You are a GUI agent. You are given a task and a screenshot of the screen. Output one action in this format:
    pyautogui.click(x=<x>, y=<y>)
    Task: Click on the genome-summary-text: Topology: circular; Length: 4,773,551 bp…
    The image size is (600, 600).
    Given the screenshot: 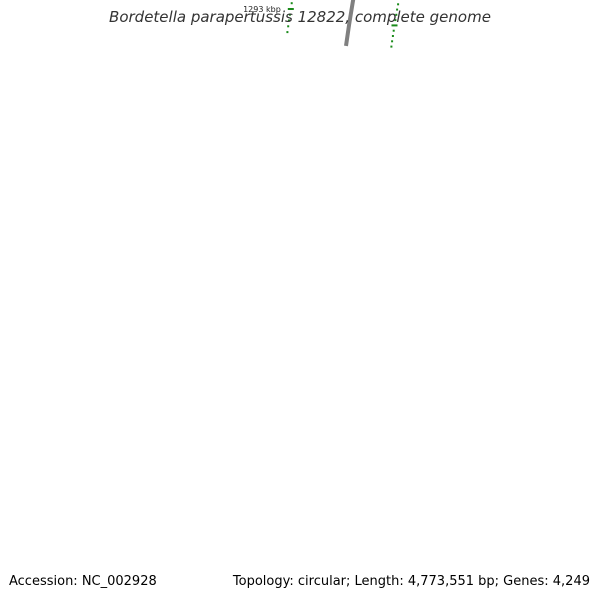 What is the action you would take?
    pyautogui.click(x=411, y=581)
    